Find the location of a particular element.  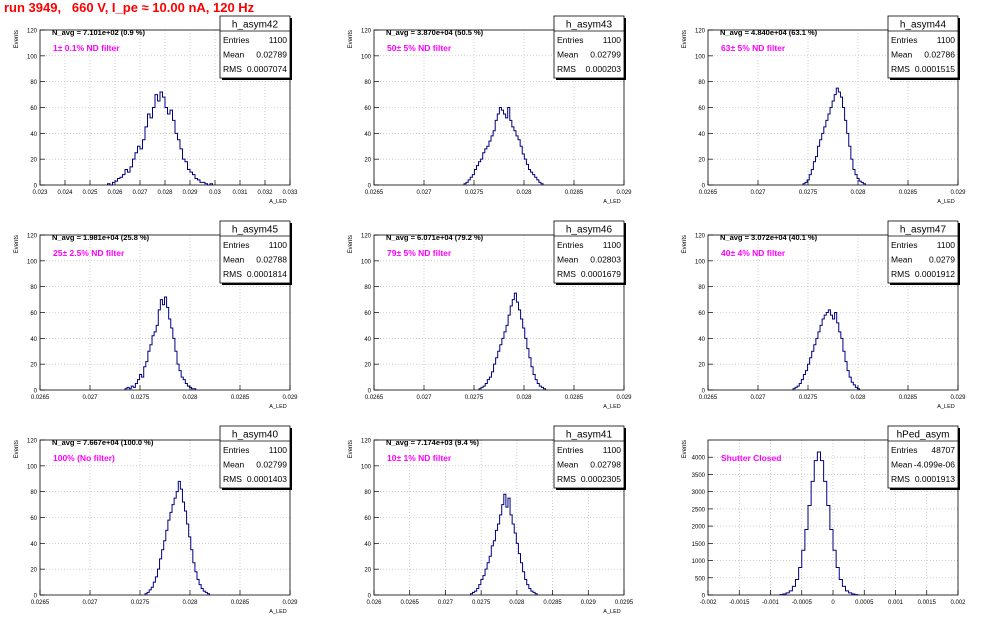

x-tick-label: -0.0015 is located at coordinates (739, 603).